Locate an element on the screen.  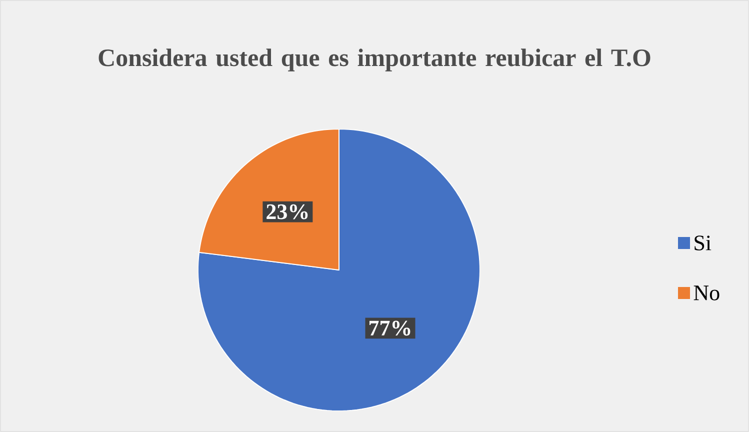
chart-title: Considera usted que es importante reubicar el T.O is located at coordinates (374, 60).